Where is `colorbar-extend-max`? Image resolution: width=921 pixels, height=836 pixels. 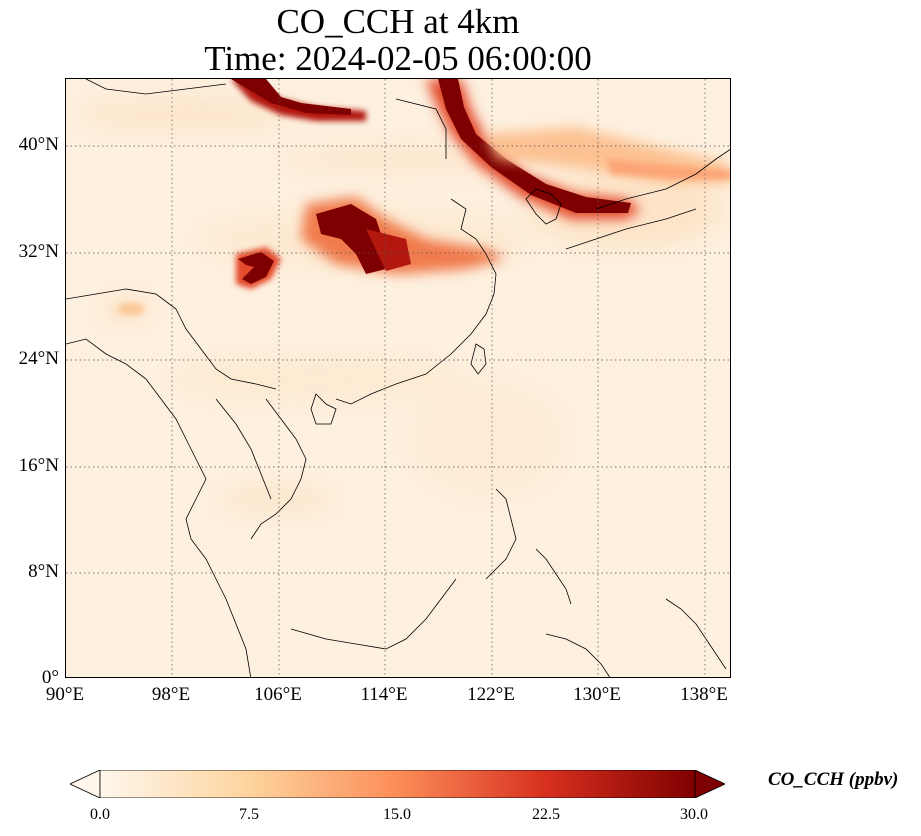
colorbar-extend-max is located at coordinates (709, 784).